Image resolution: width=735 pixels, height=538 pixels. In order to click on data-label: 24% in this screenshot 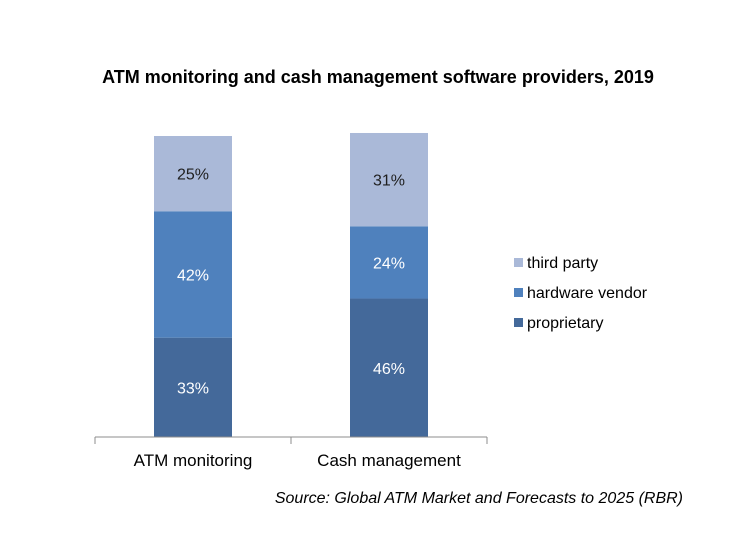, I will do `click(389, 263)`.